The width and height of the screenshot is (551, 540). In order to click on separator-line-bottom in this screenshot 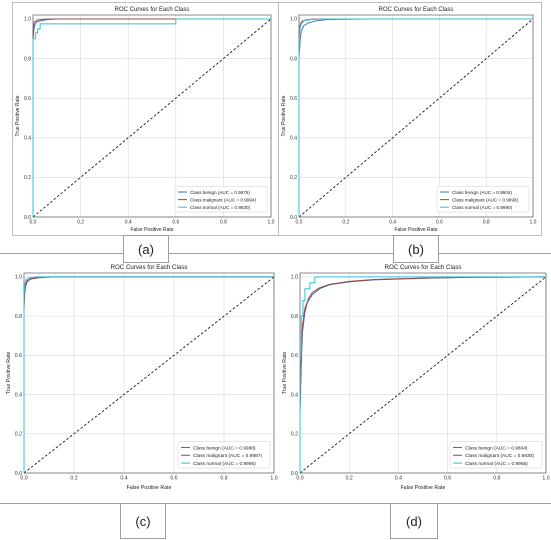, I will do `click(275, 503)`.